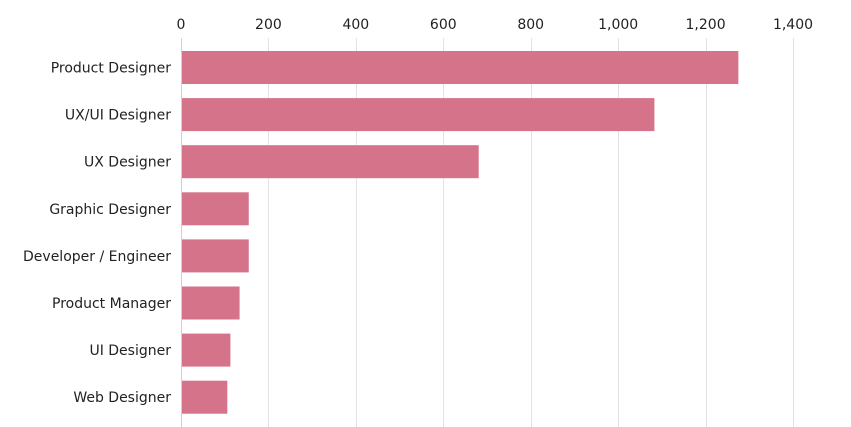  What do you see at coordinates (211, 303) in the screenshot?
I see `bar-product-manager` at bounding box center [211, 303].